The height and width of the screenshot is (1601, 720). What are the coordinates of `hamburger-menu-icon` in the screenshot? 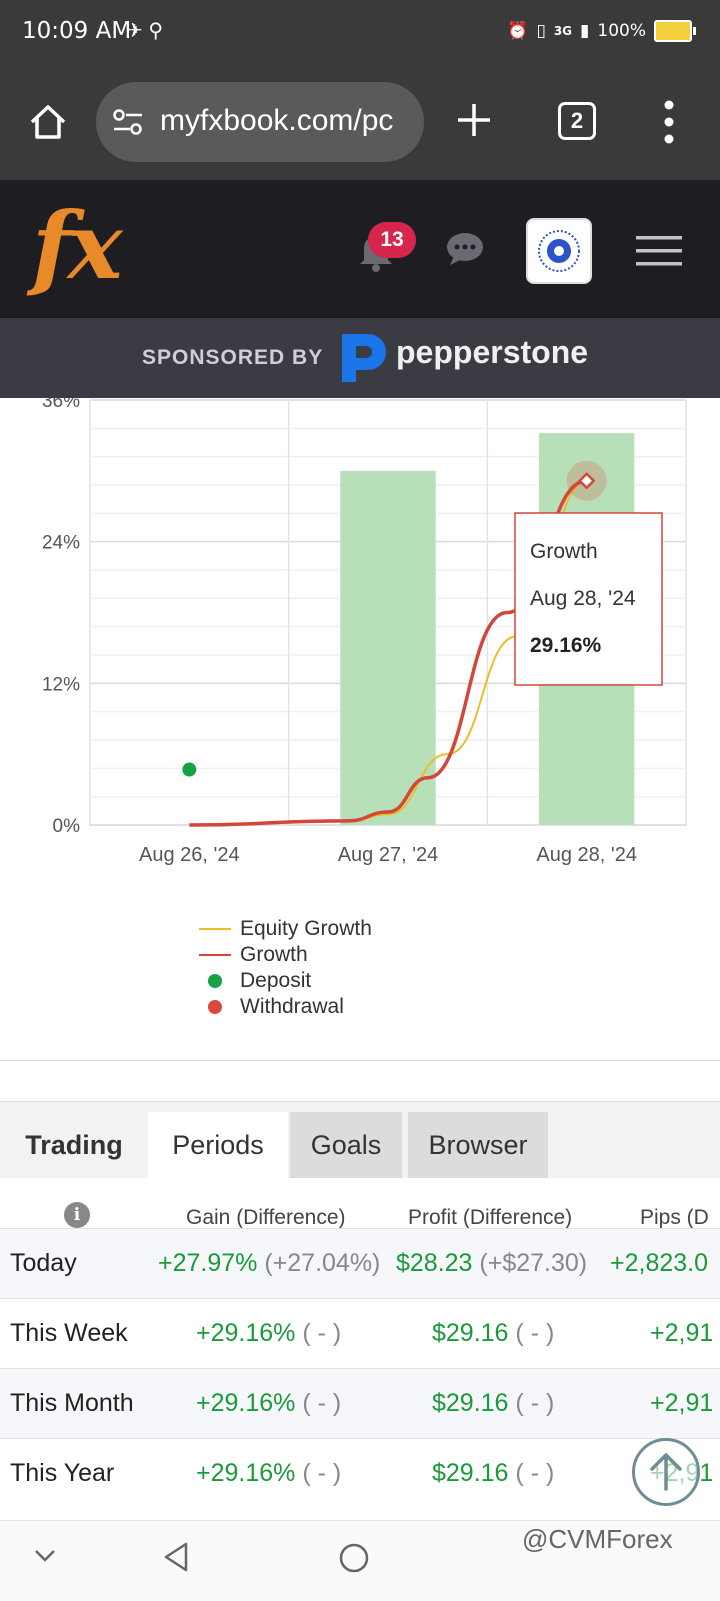 It's located at (659, 251).